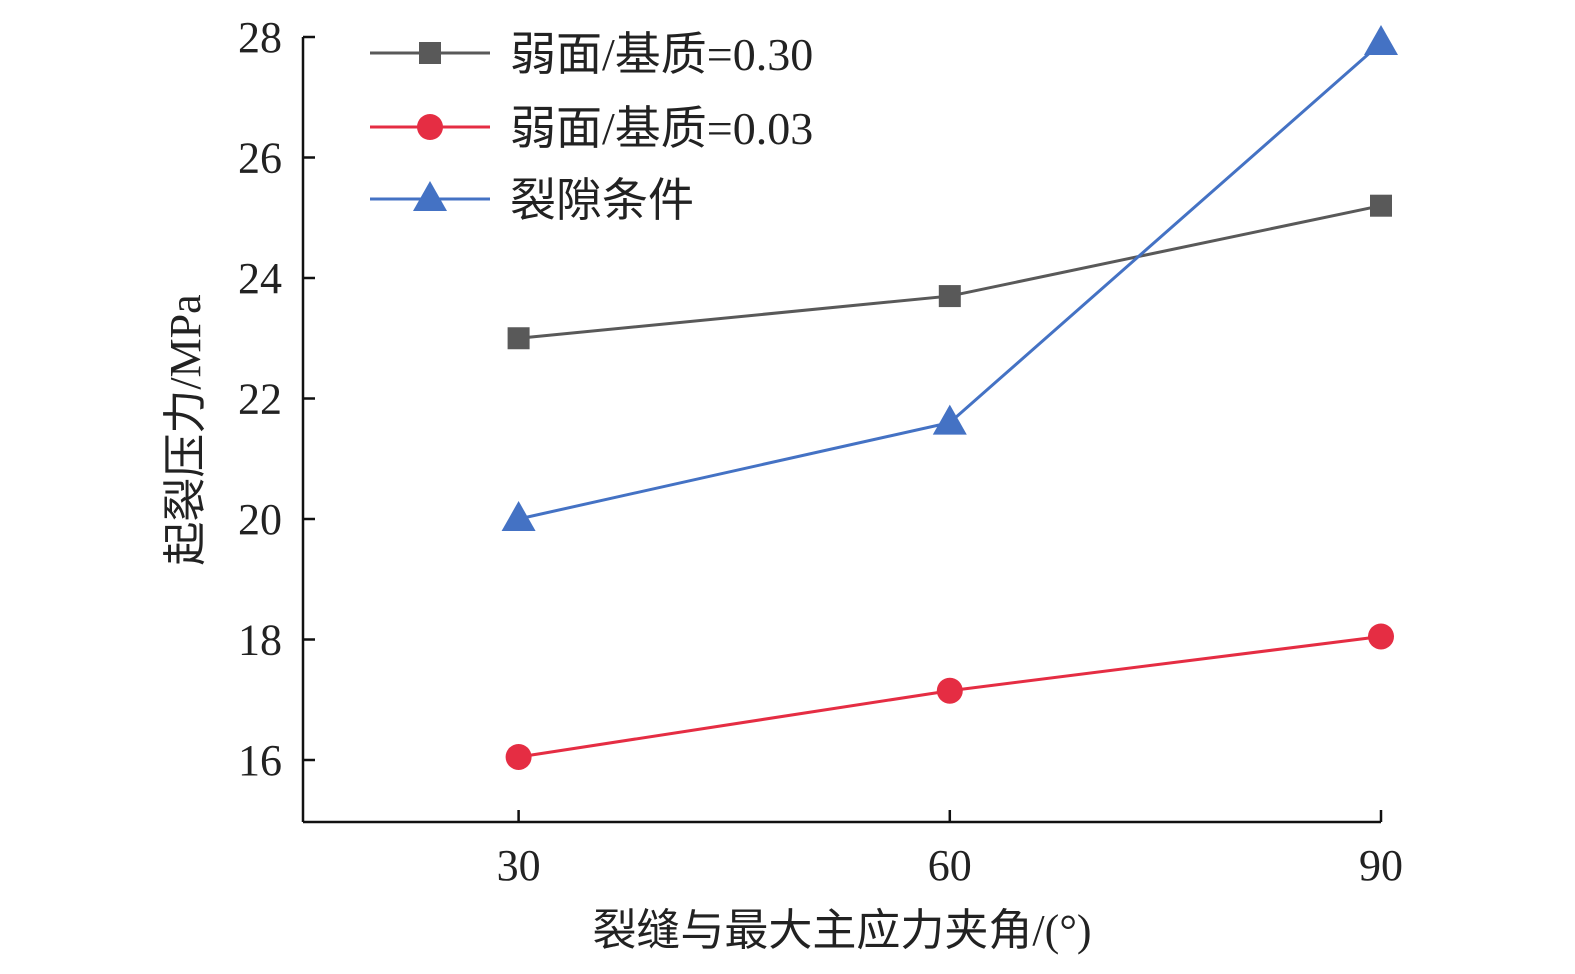  What do you see at coordinates (260, 640) in the screenshot?
I see `y-tick-label: 18` at bounding box center [260, 640].